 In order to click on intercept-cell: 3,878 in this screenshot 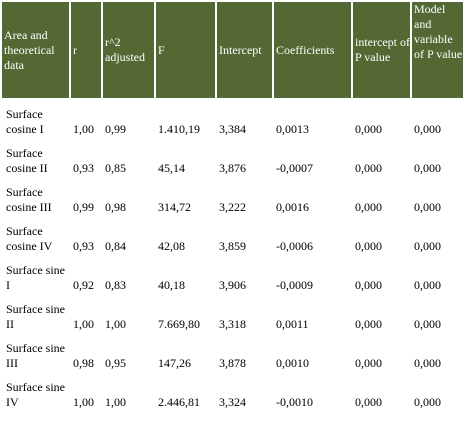, I will do `click(244, 352)`.